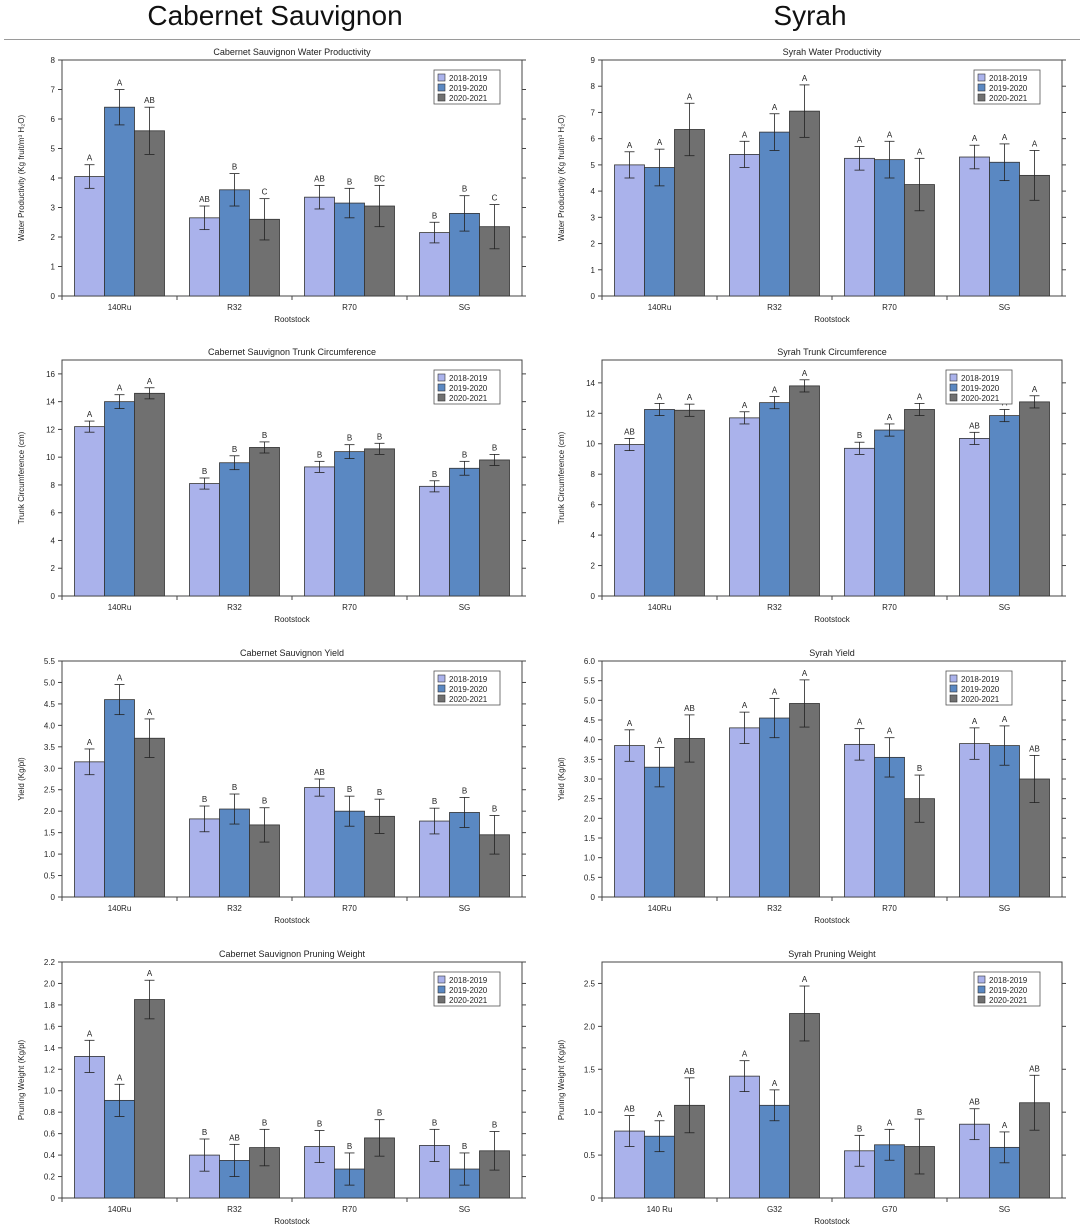 The width and height of the screenshot is (1084, 1230). What do you see at coordinates (775, 1209) in the screenshot?
I see `x-tick-label: G32` at bounding box center [775, 1209].